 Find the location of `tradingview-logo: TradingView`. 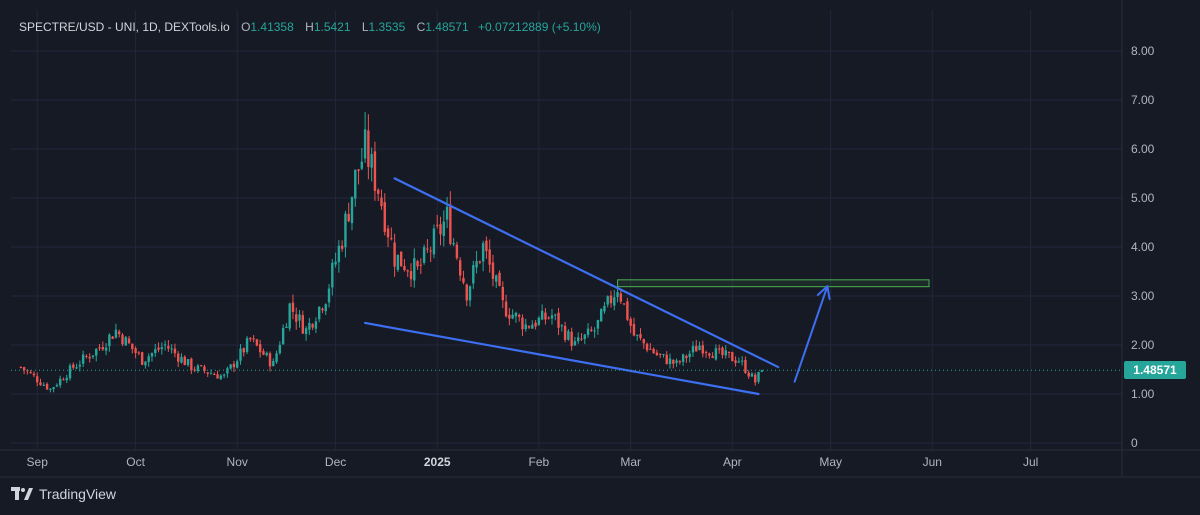

tradingview-logo: TradingView is located at coordinates (63, 494).